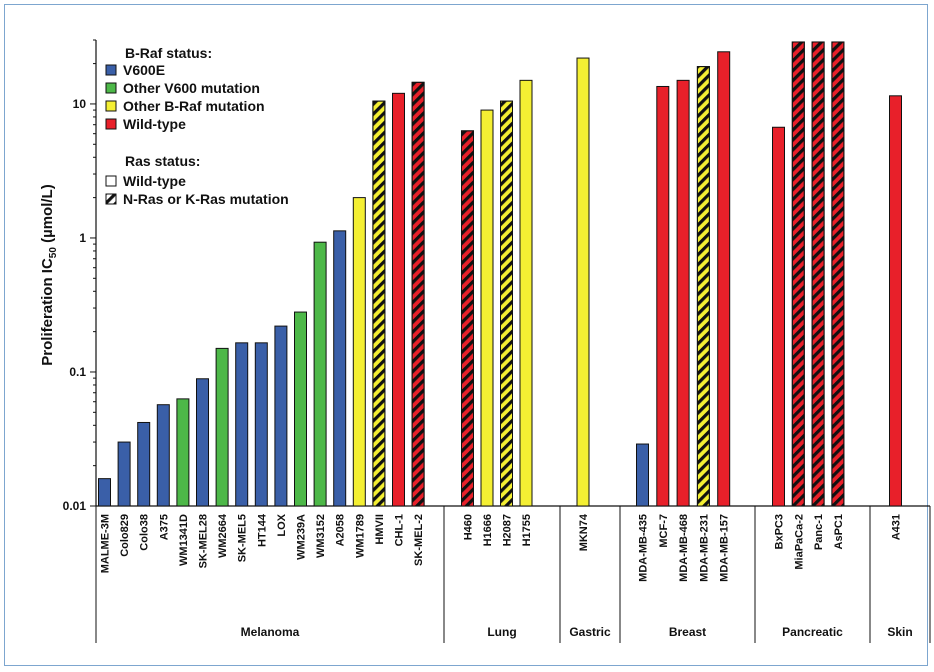 This screenshot has height=672, width=934. Describe the element at coordinates (687, 632) in the screenshot. I see `group-label: Breast` at that location.